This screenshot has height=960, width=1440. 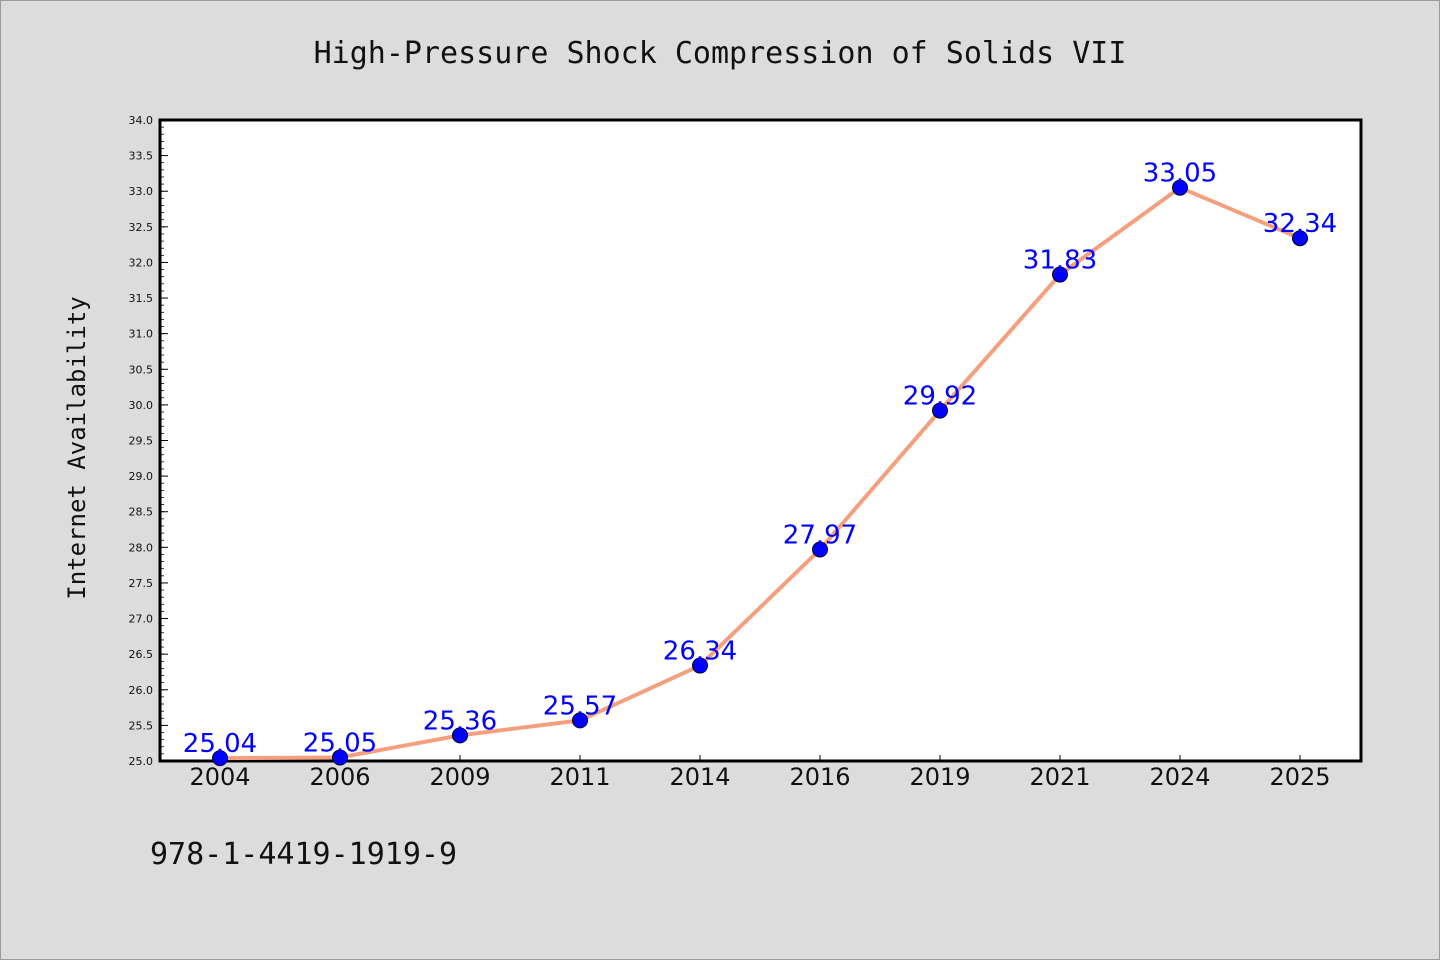 I want to click on y-tick-label: 33.5, so click(x=141, y=156).